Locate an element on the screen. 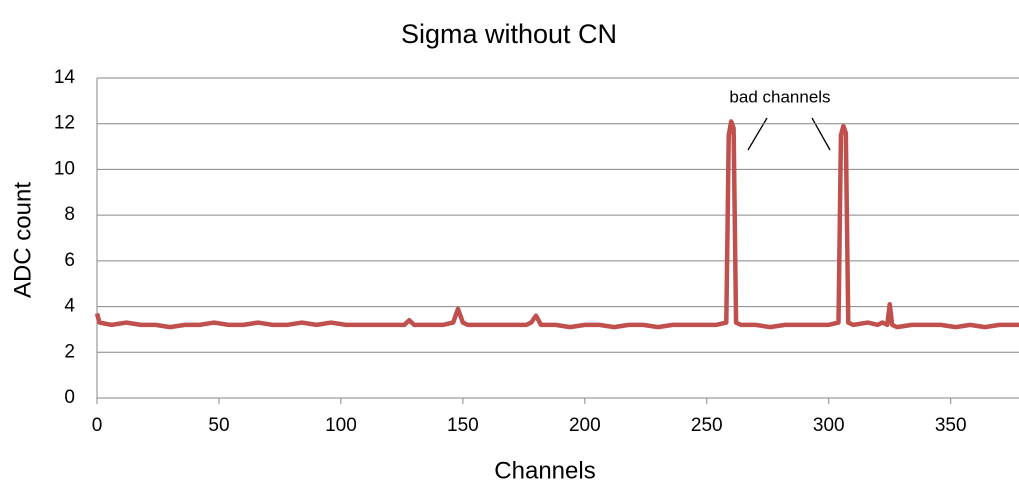 The height and width of the screenshot is (493, 1019). annotation: bad channels is located at coordinates (779, 96).